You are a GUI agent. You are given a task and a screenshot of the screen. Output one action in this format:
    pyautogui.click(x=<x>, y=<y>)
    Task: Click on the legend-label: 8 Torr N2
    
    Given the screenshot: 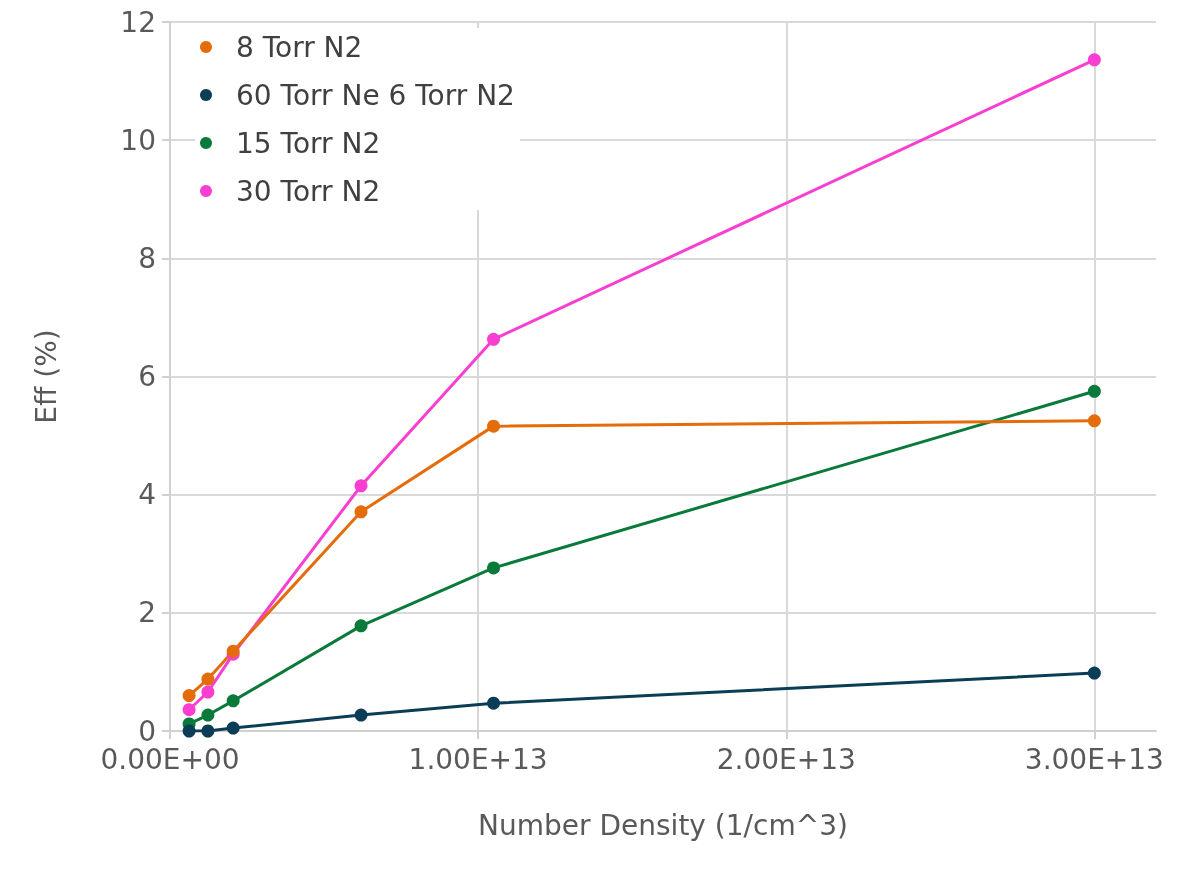 What is the action you would take?
    pyautogui.click(x=299, y=47)
    